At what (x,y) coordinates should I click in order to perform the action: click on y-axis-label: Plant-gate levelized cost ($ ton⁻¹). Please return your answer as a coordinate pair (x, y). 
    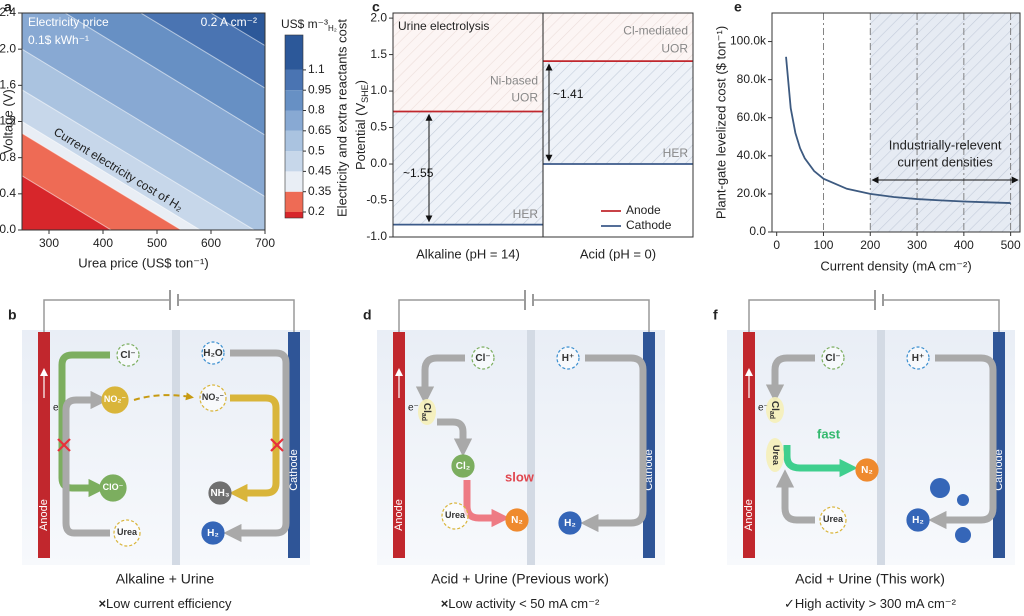
    Looking at the image, I should click on (720, 122).